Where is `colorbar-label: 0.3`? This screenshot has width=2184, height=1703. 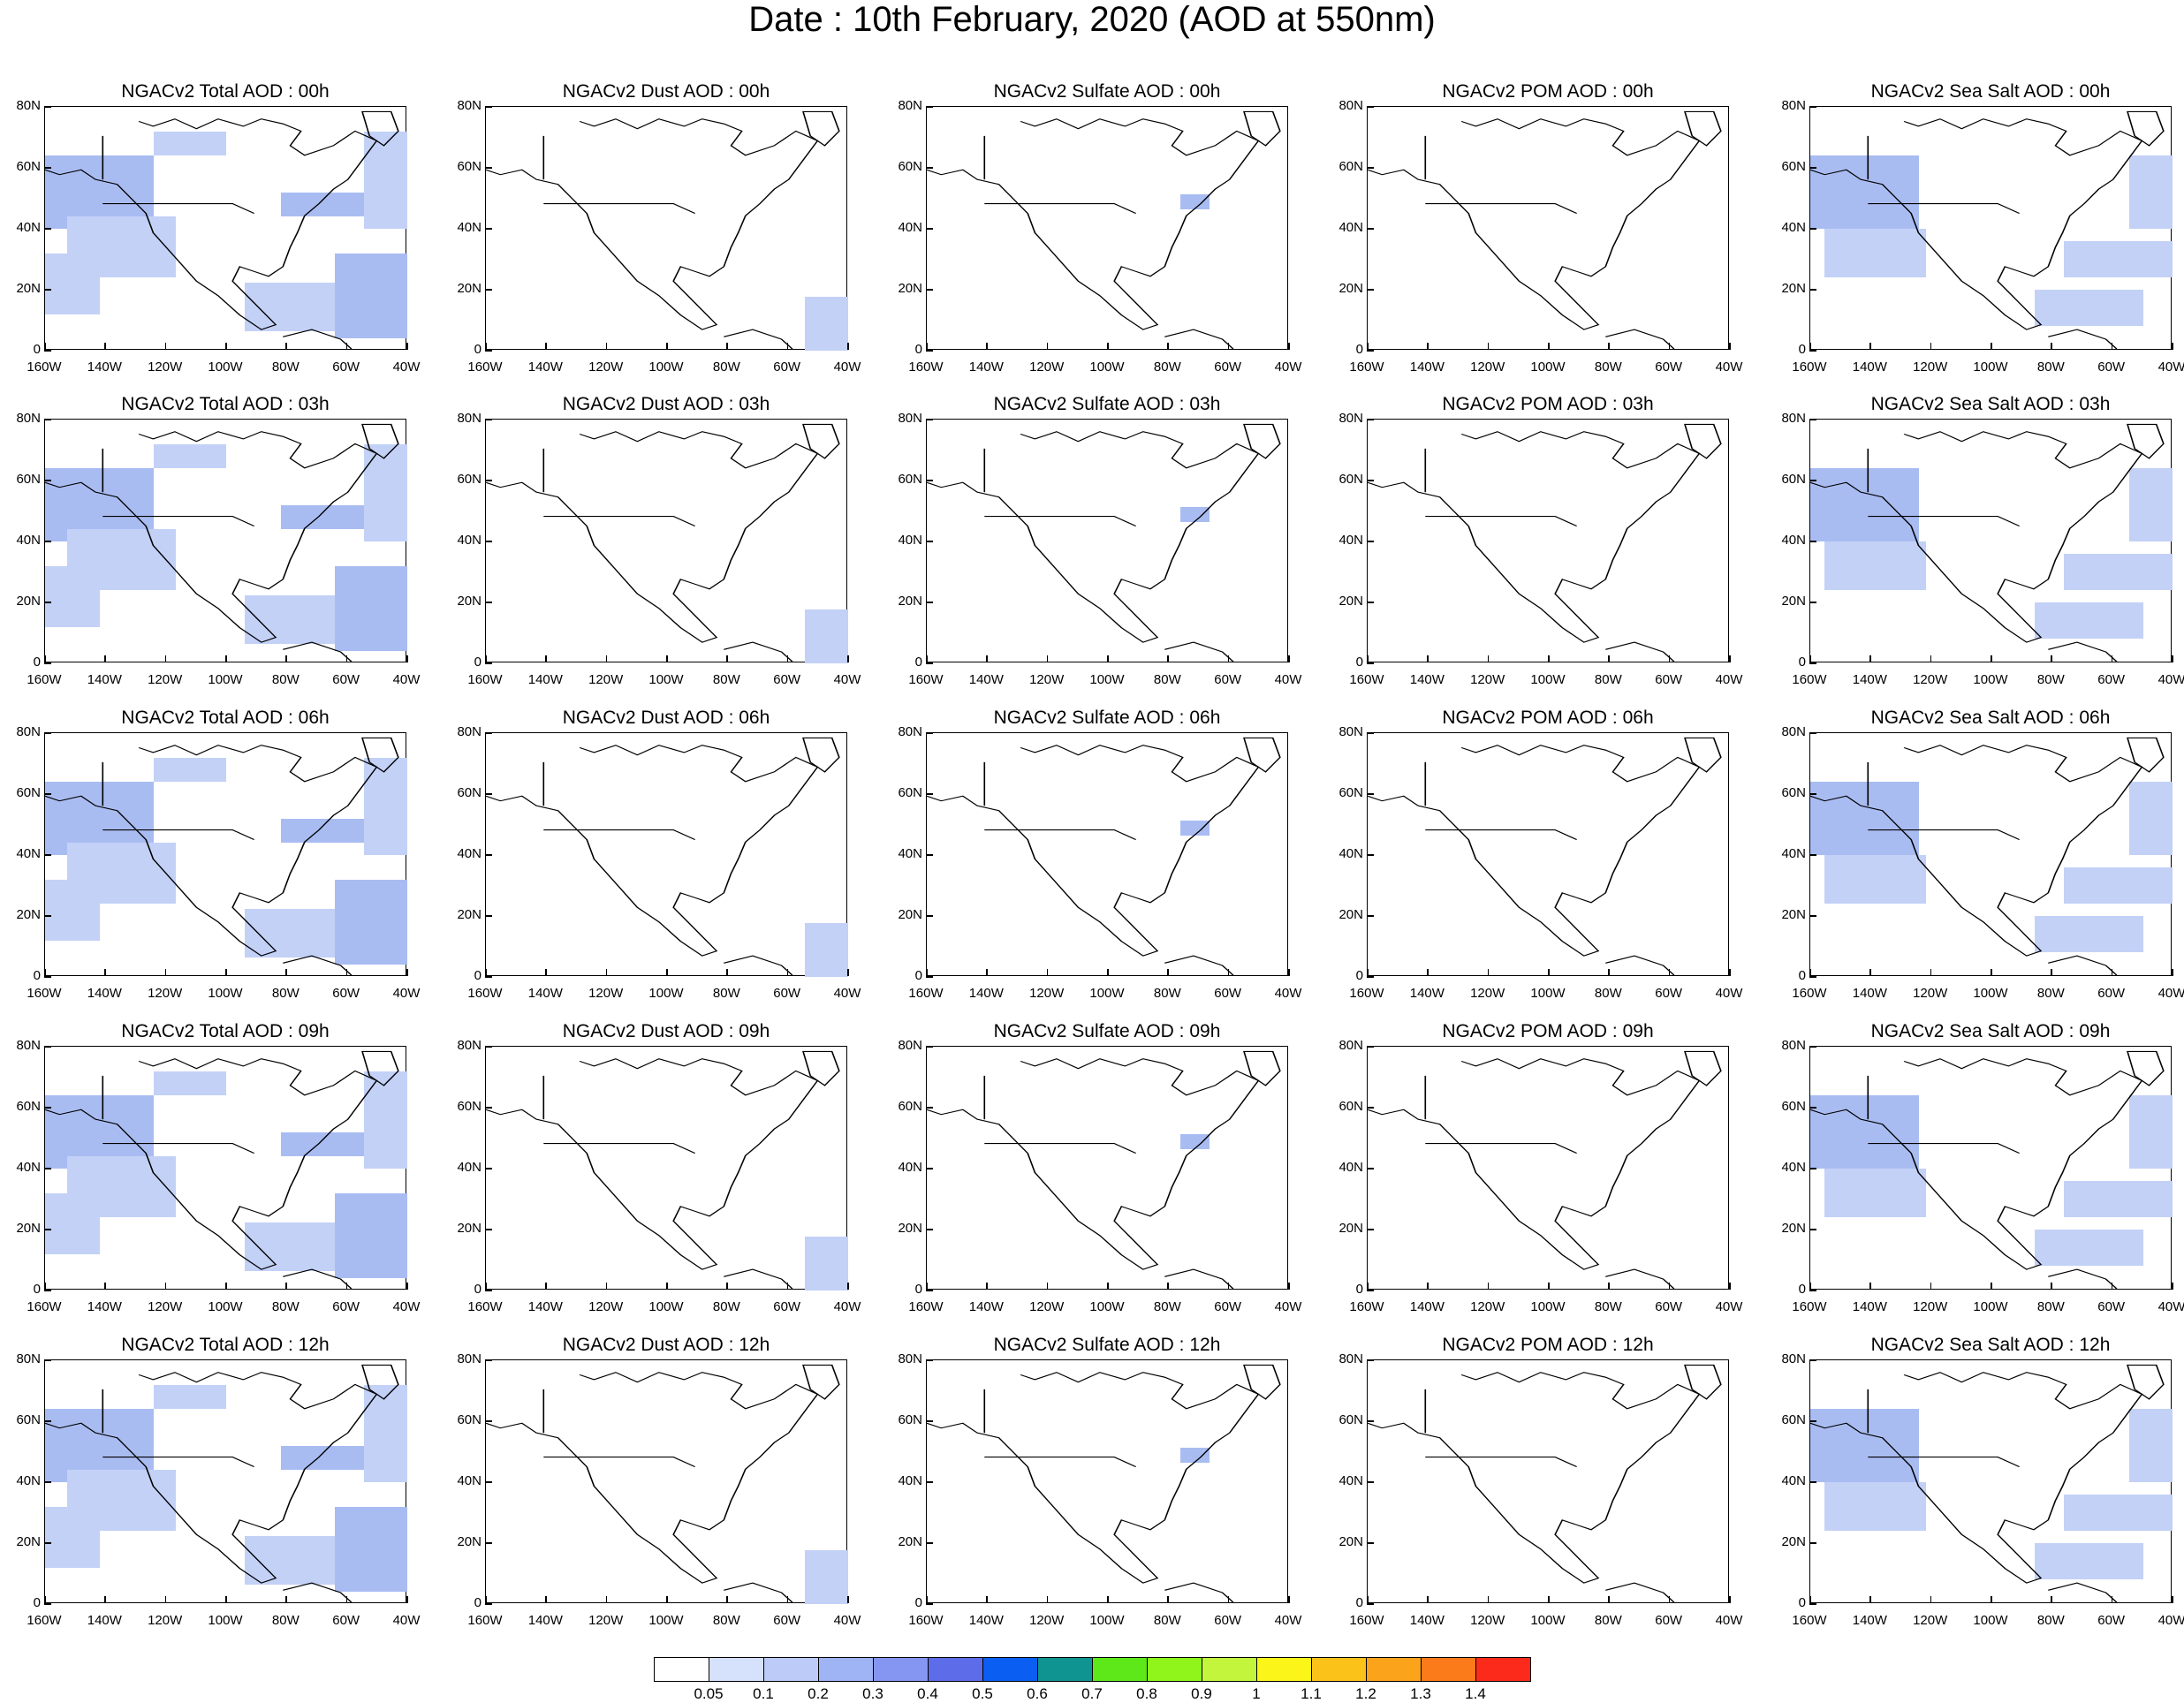 colorbar-label: 0.3 is located at coordinates (872, 1693).